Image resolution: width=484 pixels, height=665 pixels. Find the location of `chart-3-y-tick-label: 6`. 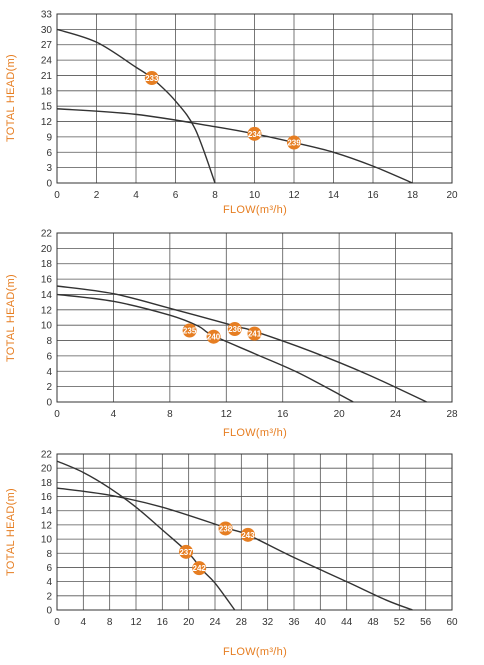

chart-3-y-tick-label: 6 is located at coordinates (49, 568).